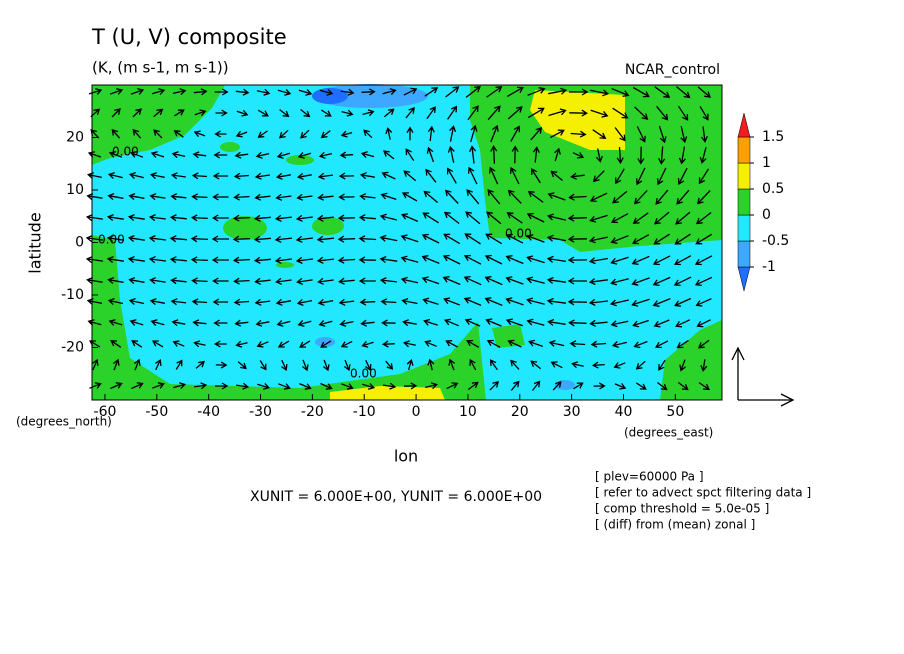 This screenshot has height=654, width=904. I want to click on x-tick-label: 20, so click(520, 412).